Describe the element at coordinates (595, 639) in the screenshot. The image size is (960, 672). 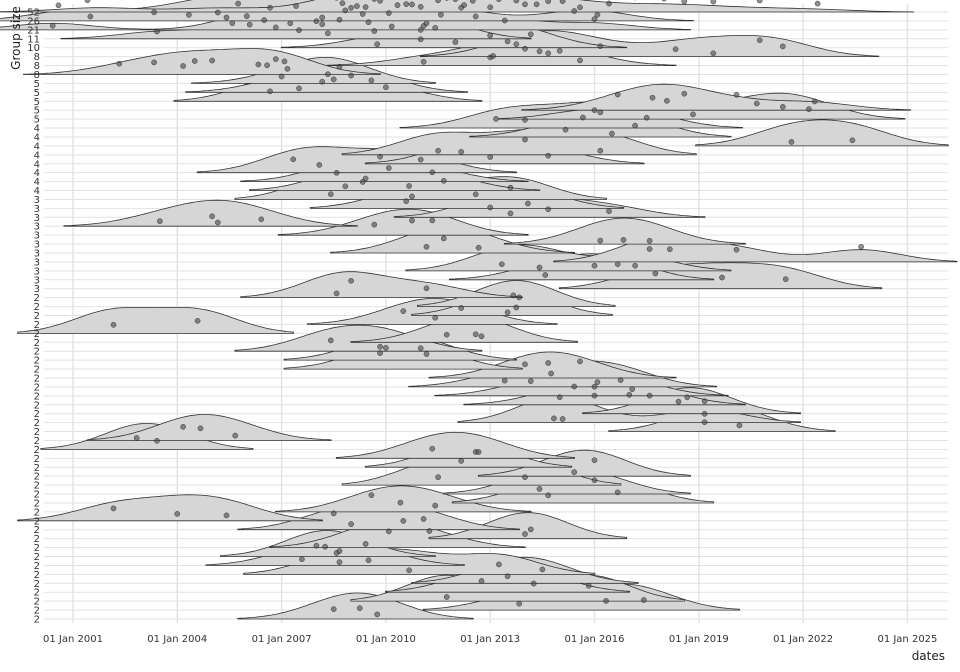
I see `x-tick-label: 01 Jan 2016` at that location.